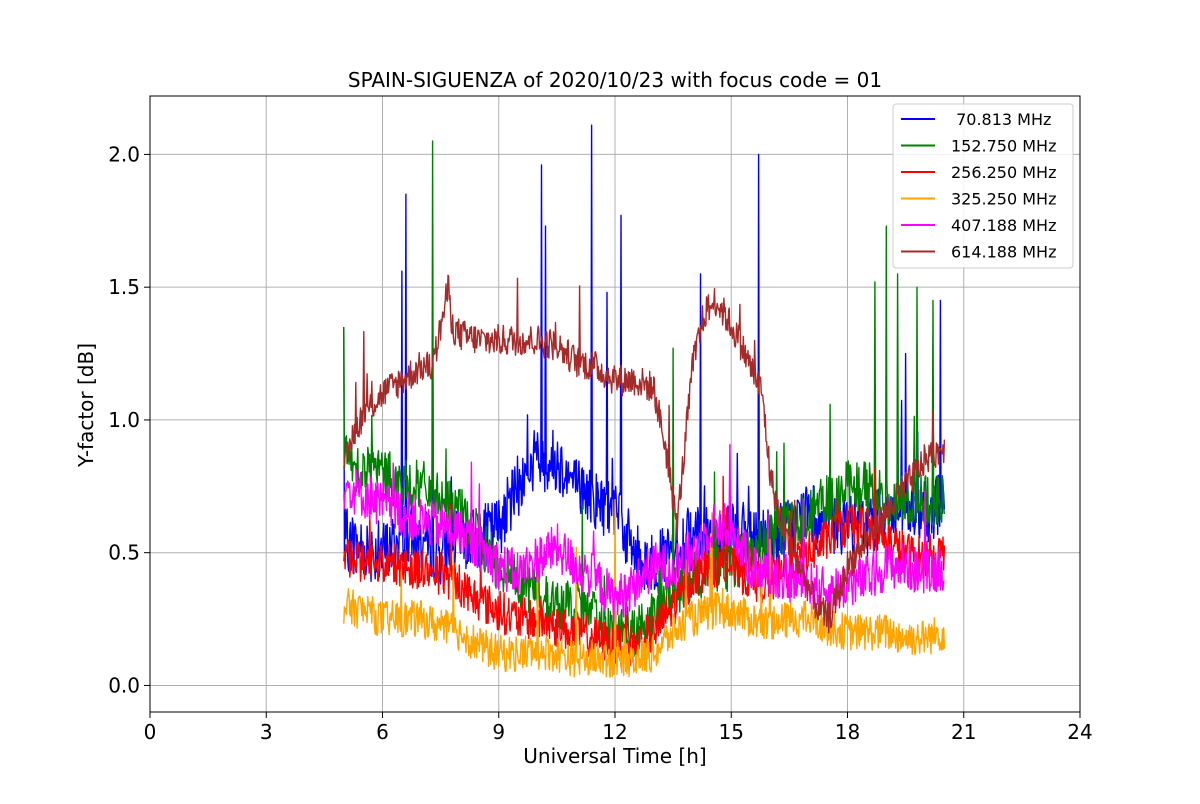  Describe the element at coordinates (614, 756) in the screenshot. I see `x-axis-label: Universal Time [h]` at that location.